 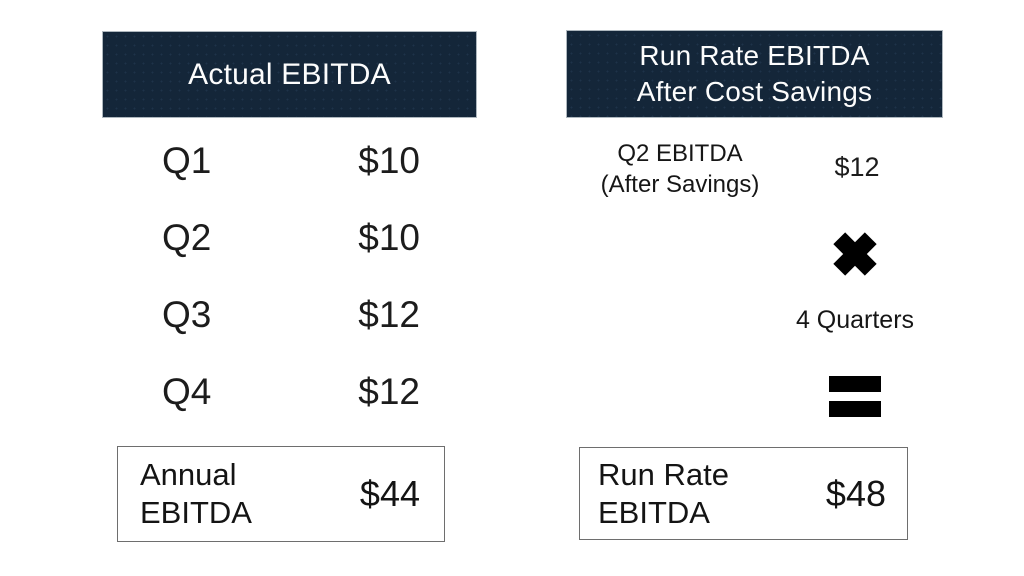 I want to click on quarter-row-q3: Q3 $12, so click(x=291, y=315).